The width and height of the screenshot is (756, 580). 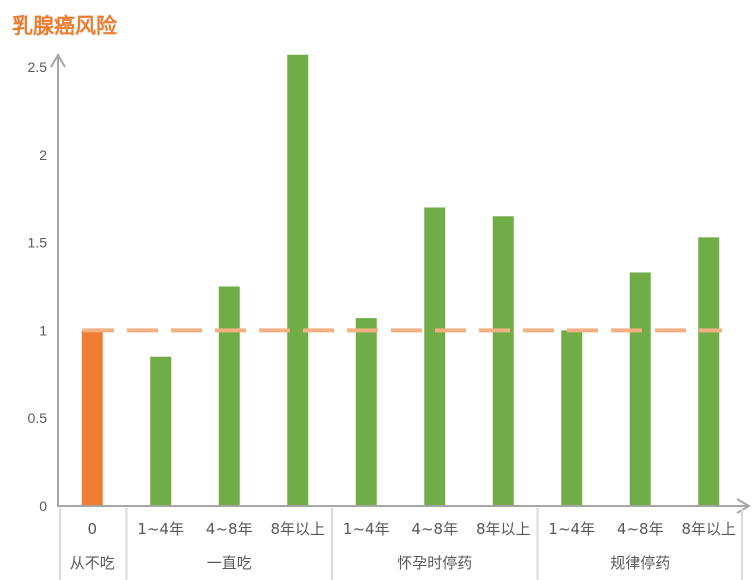 I want to click on x-group-label: 怀孕时停药, so click(x=434, y=563).